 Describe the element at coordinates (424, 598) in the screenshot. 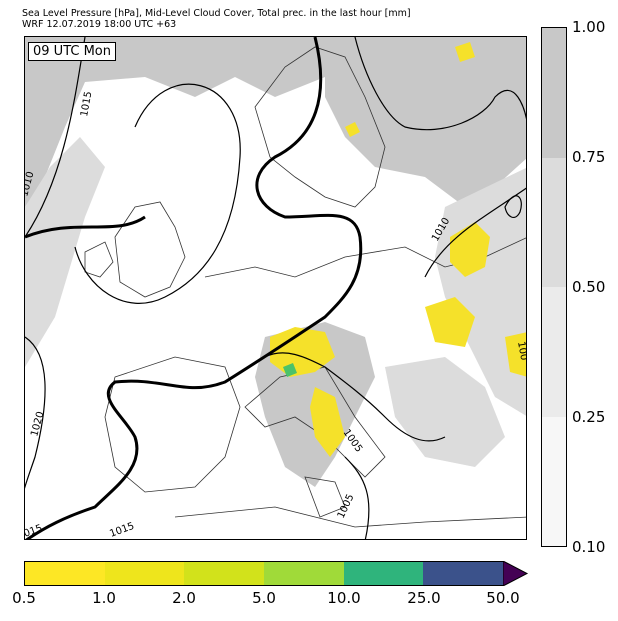

I see `precip-colorbar-tick: 25.0` at that location.